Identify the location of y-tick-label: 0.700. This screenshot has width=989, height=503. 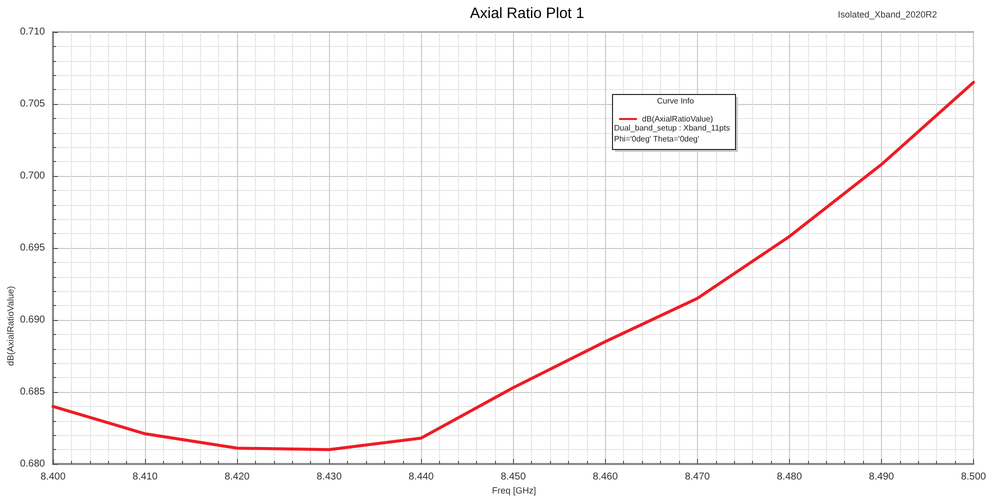
(33, 176).